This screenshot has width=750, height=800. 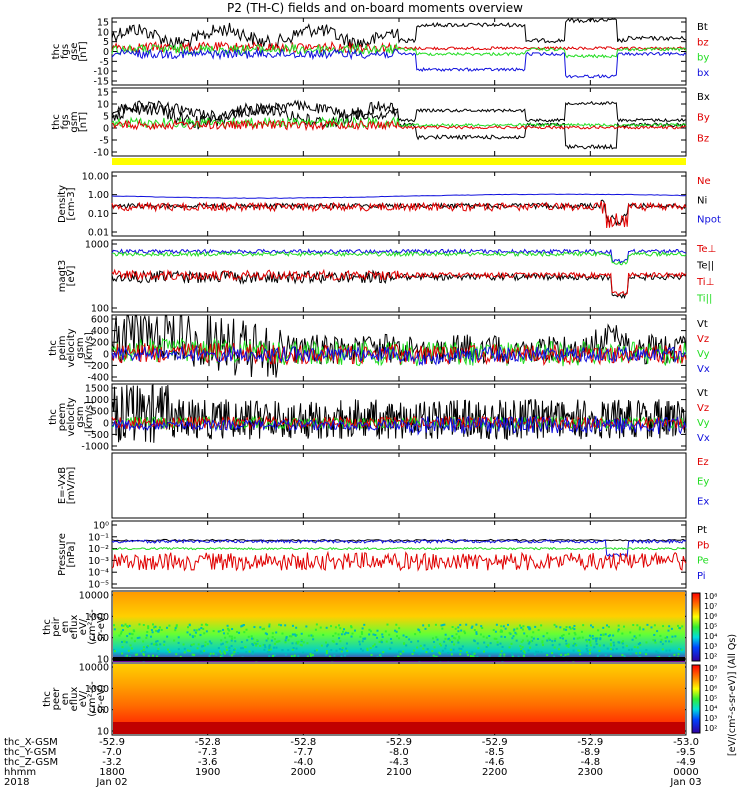 I want to click on ytick-label-ion_velocity-1: 400, so click(x=100, y=331).